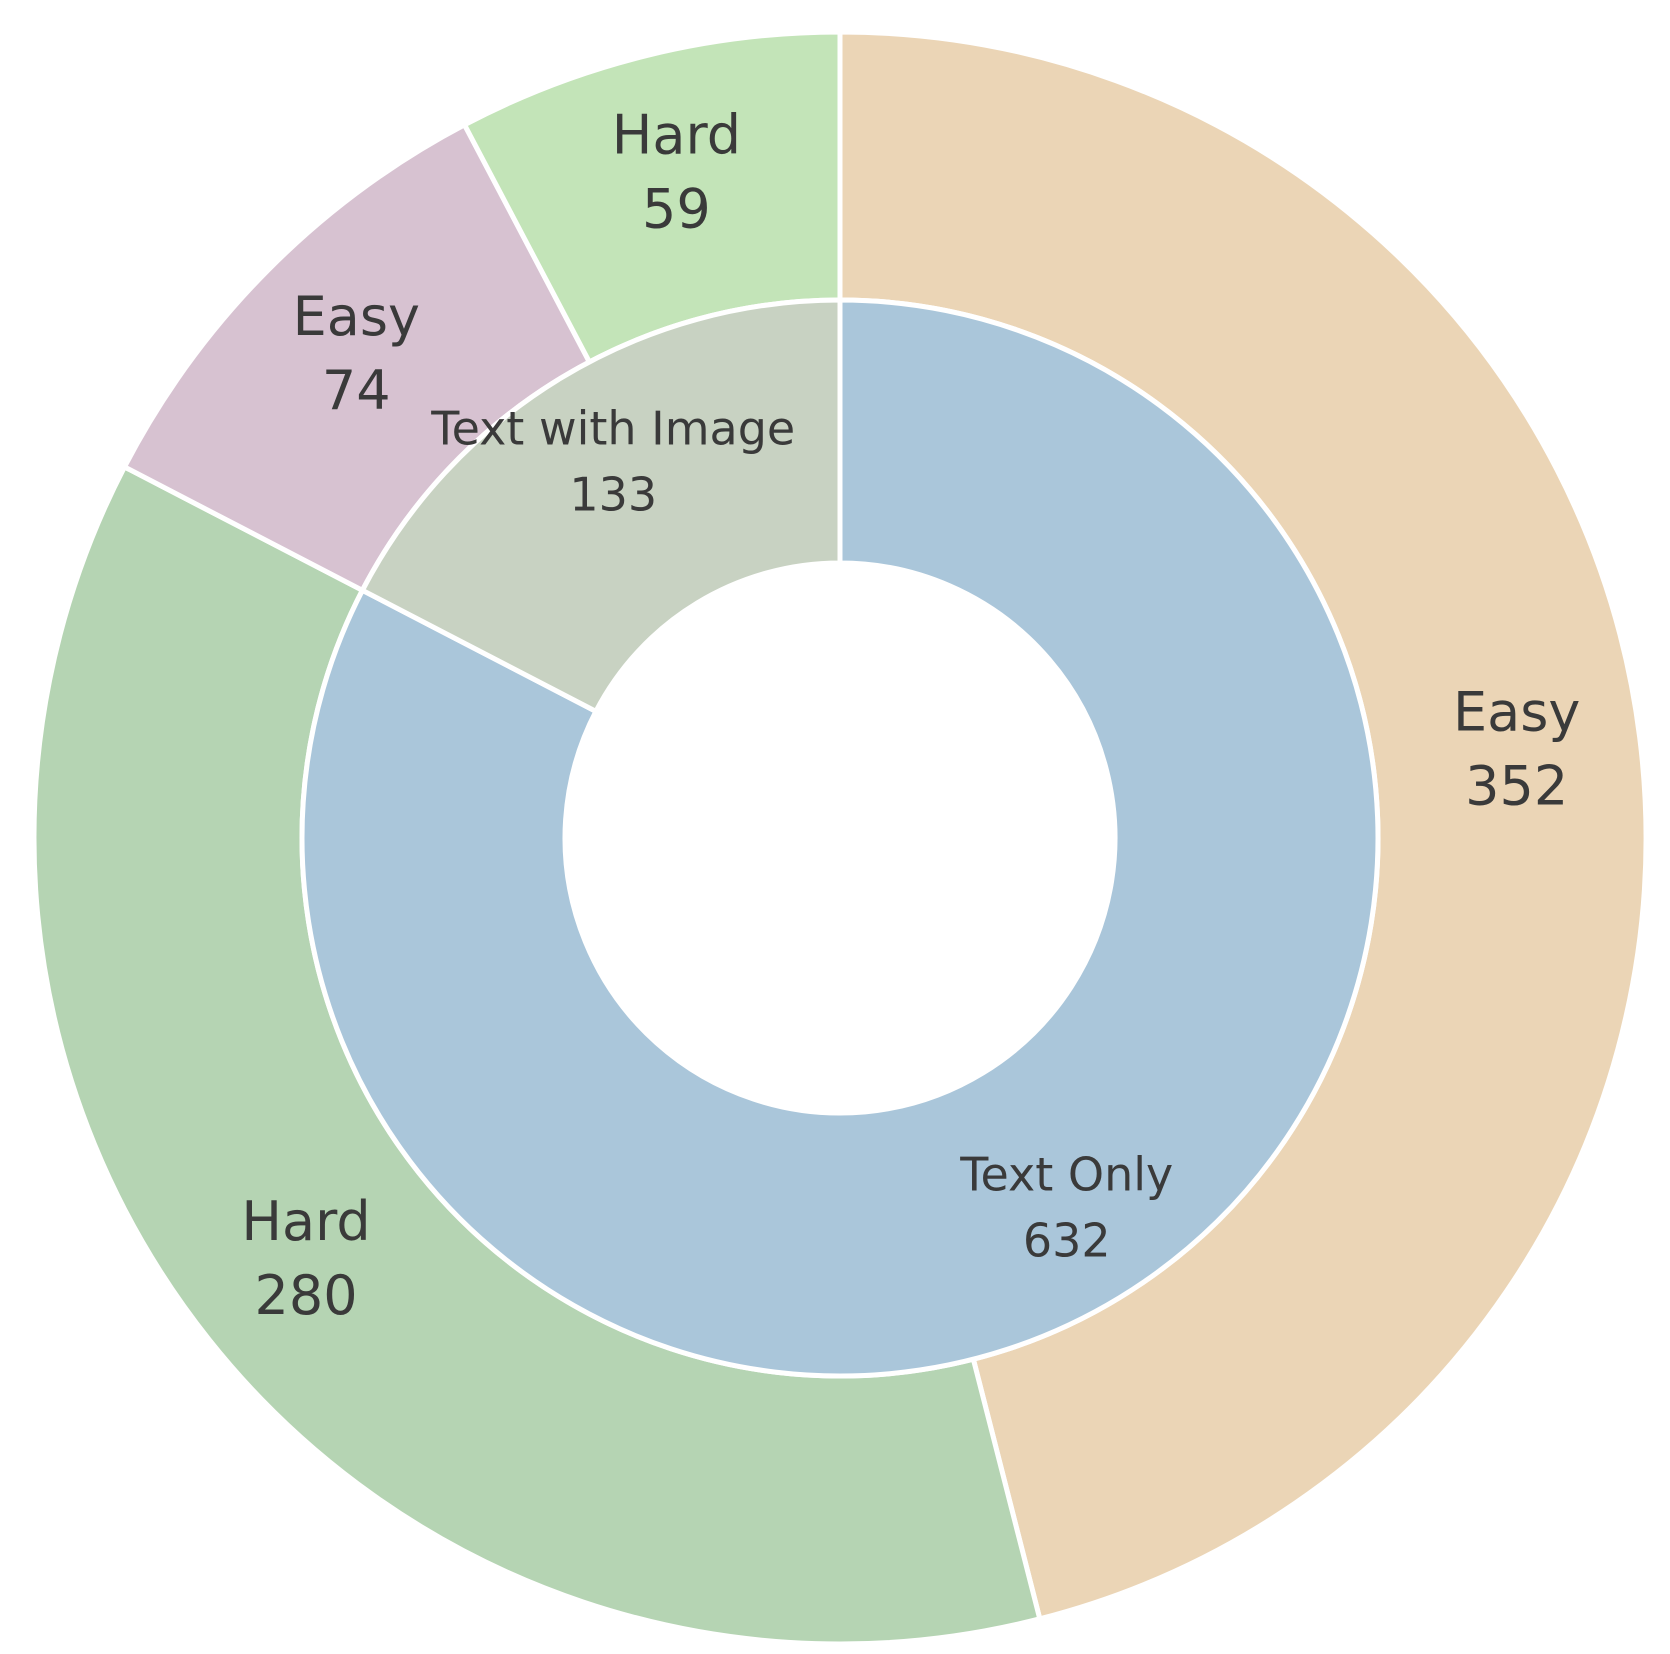 This screenshot has width=1670, height=1654. I want to click on outer-label-text-only-hard-name: Hard, so click(305, 1221).